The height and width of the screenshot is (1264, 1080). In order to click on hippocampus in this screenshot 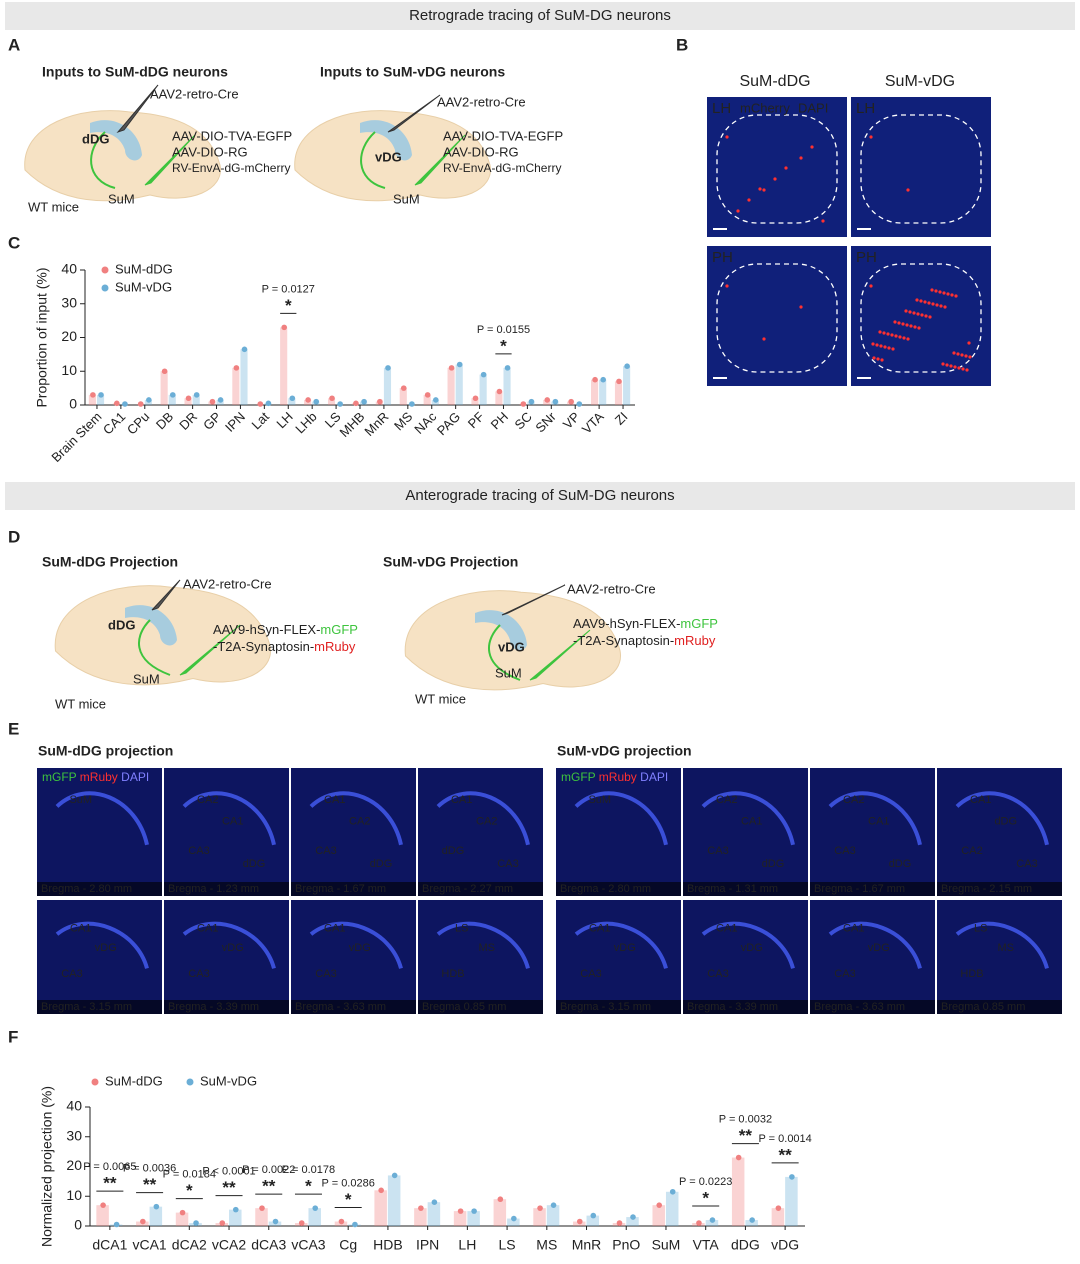, I will do `click(116, 140)`.